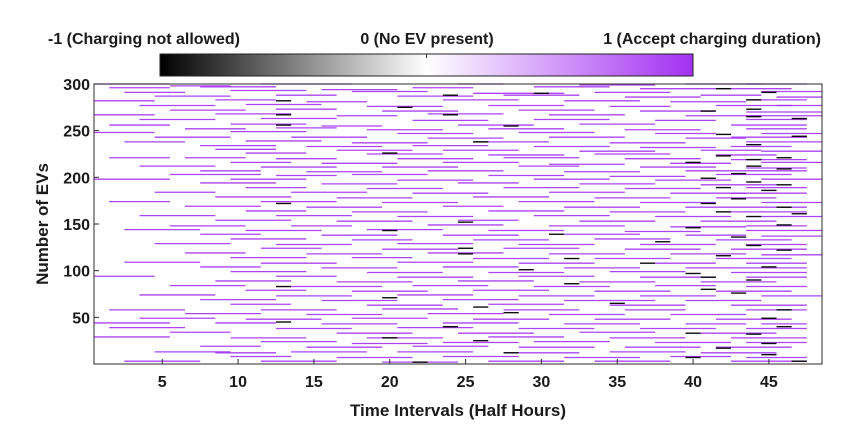  Describe the element at coordinates (42, 224) in the screenshot. I see `y-axis-title: Number of EVs` at that location.